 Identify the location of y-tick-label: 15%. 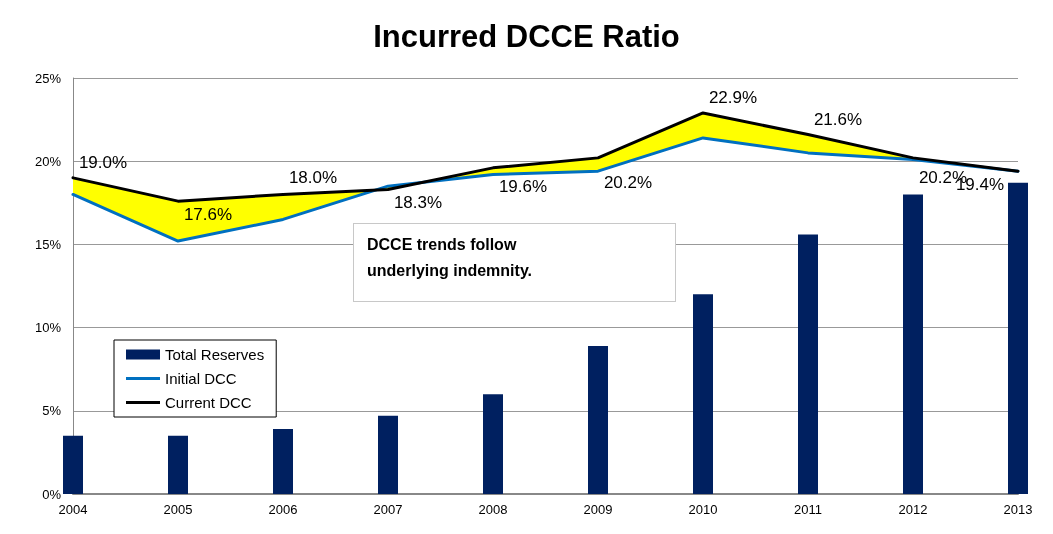
(48, 244).